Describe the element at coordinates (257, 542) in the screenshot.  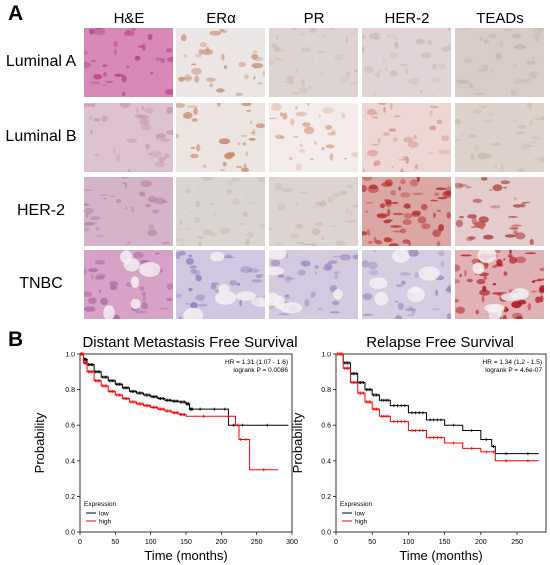
I see `x-tick-label: 250` at that location.